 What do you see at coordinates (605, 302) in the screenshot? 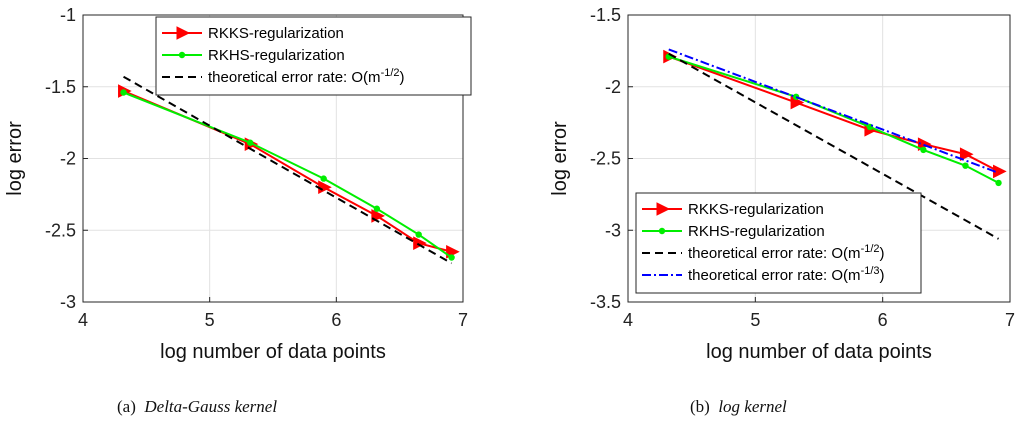
I see `y-tick-label: -3.5` at bounding box center [605, 302].